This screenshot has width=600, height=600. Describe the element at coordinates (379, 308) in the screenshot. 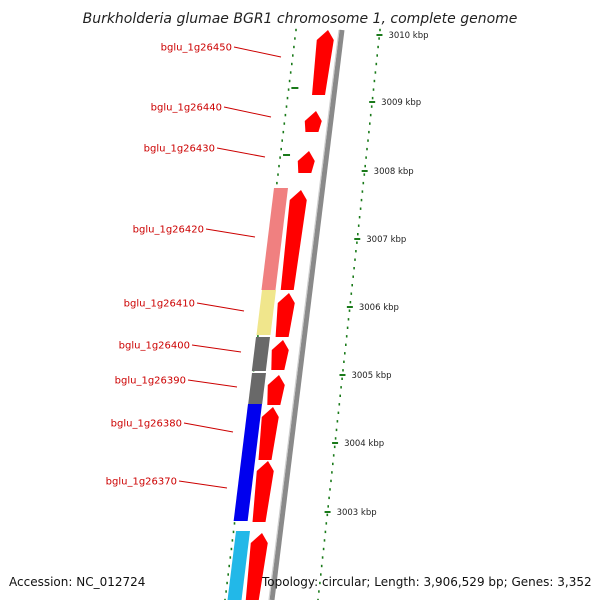

I see `kbp-label: 3006 kbp` at that location.